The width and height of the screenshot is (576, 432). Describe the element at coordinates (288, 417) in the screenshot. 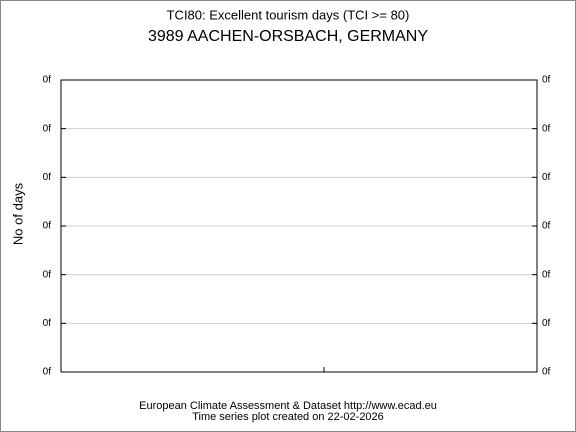

I see `footer-date: Time series plot created on 22-02-2026` at that location.